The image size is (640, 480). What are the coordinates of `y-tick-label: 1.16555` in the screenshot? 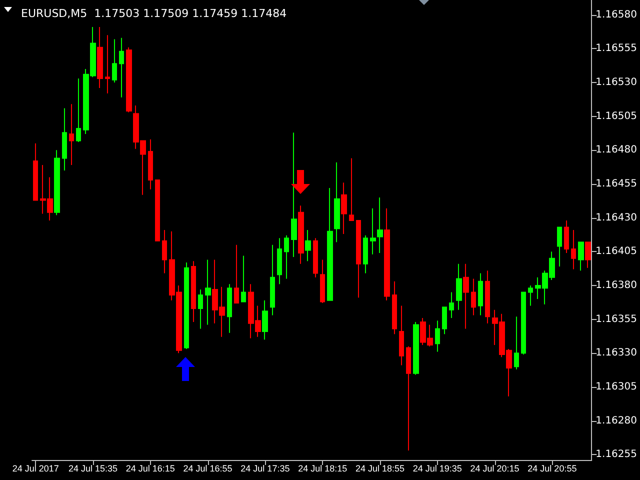 It's located at (617, 48).